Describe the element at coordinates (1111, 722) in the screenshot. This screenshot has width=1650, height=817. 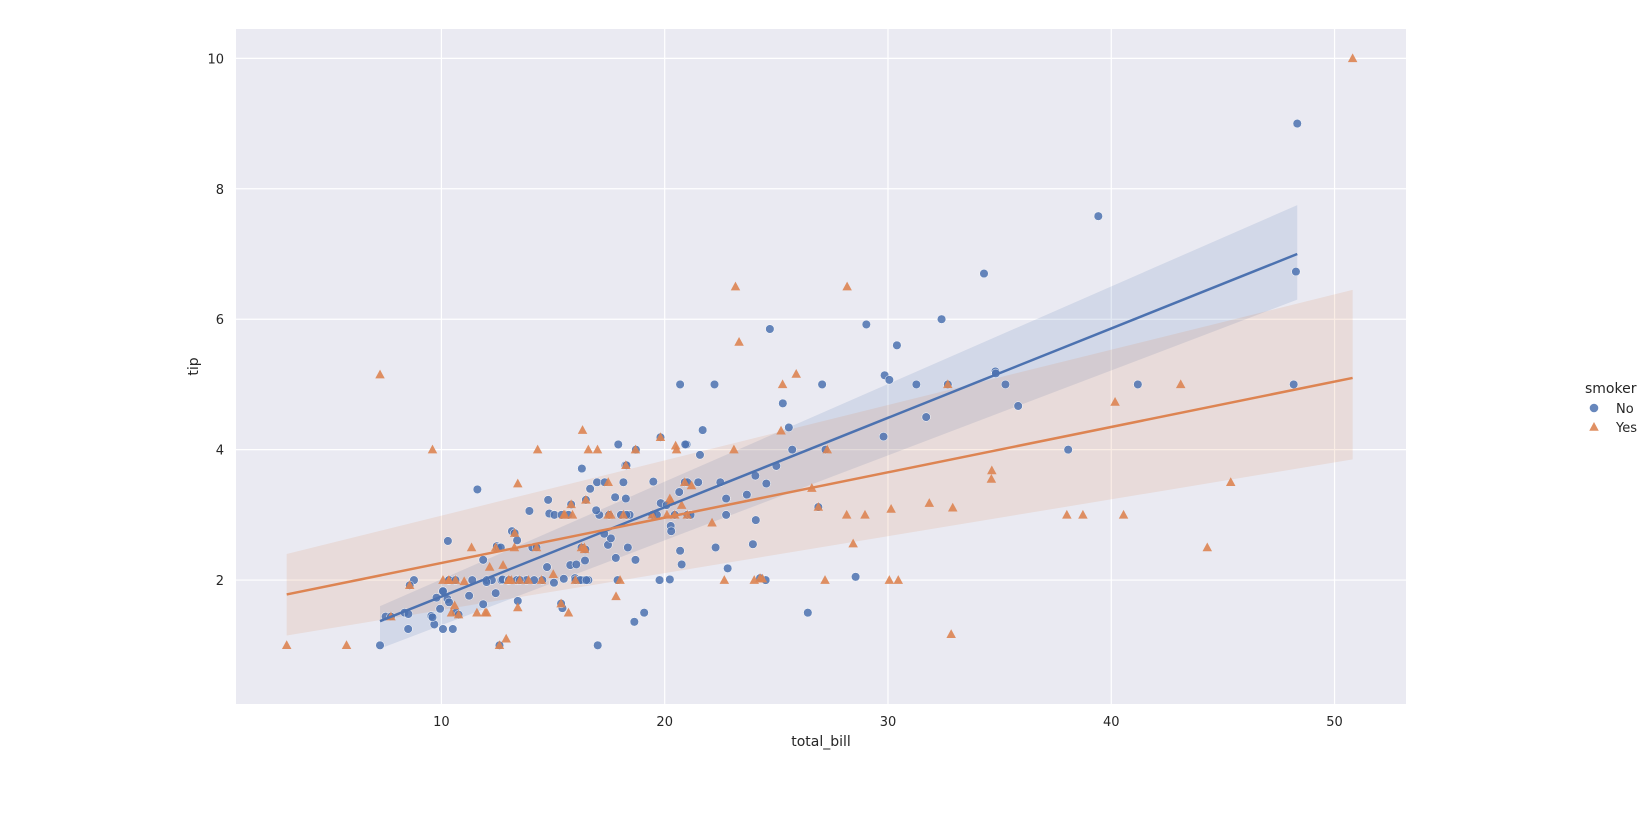
I see `x-tick-label: 40` at that location.